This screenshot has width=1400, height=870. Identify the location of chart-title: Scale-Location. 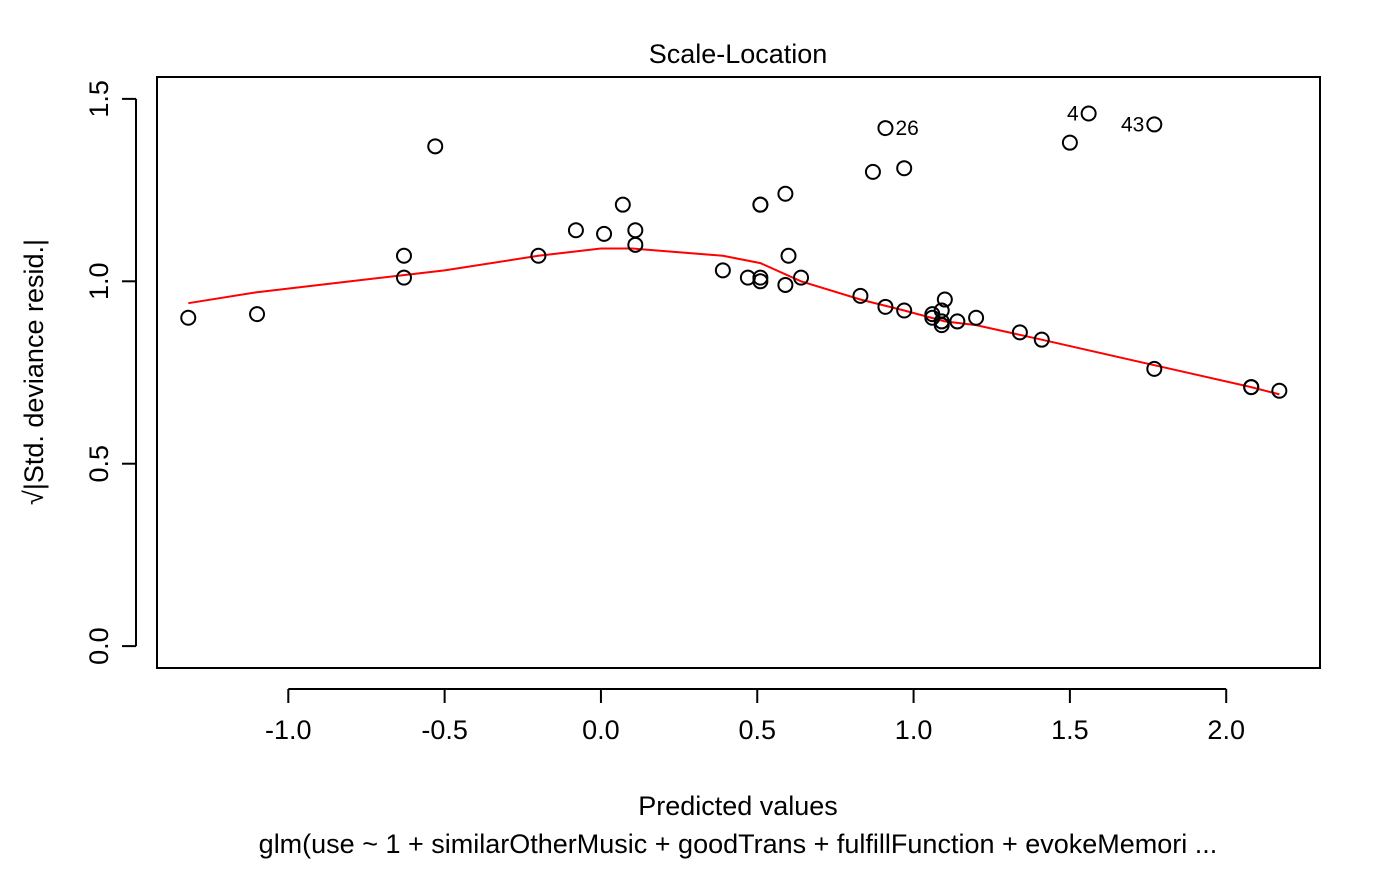
(738, 54).